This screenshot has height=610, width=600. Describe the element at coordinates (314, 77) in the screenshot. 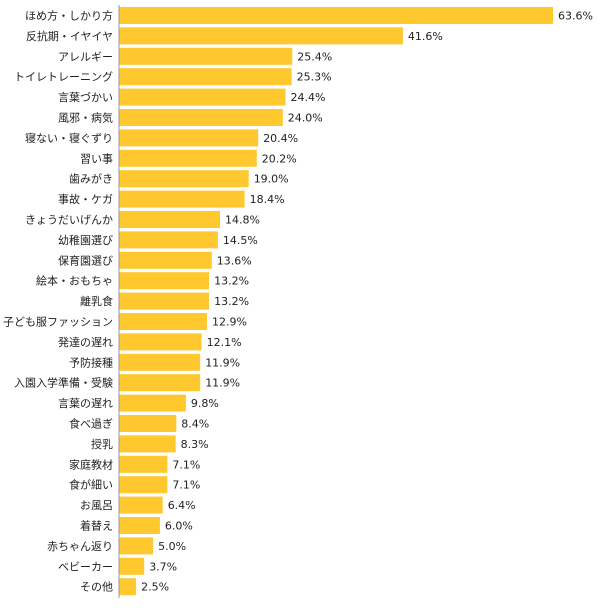

I see `value-label: 25.3%` at that location.